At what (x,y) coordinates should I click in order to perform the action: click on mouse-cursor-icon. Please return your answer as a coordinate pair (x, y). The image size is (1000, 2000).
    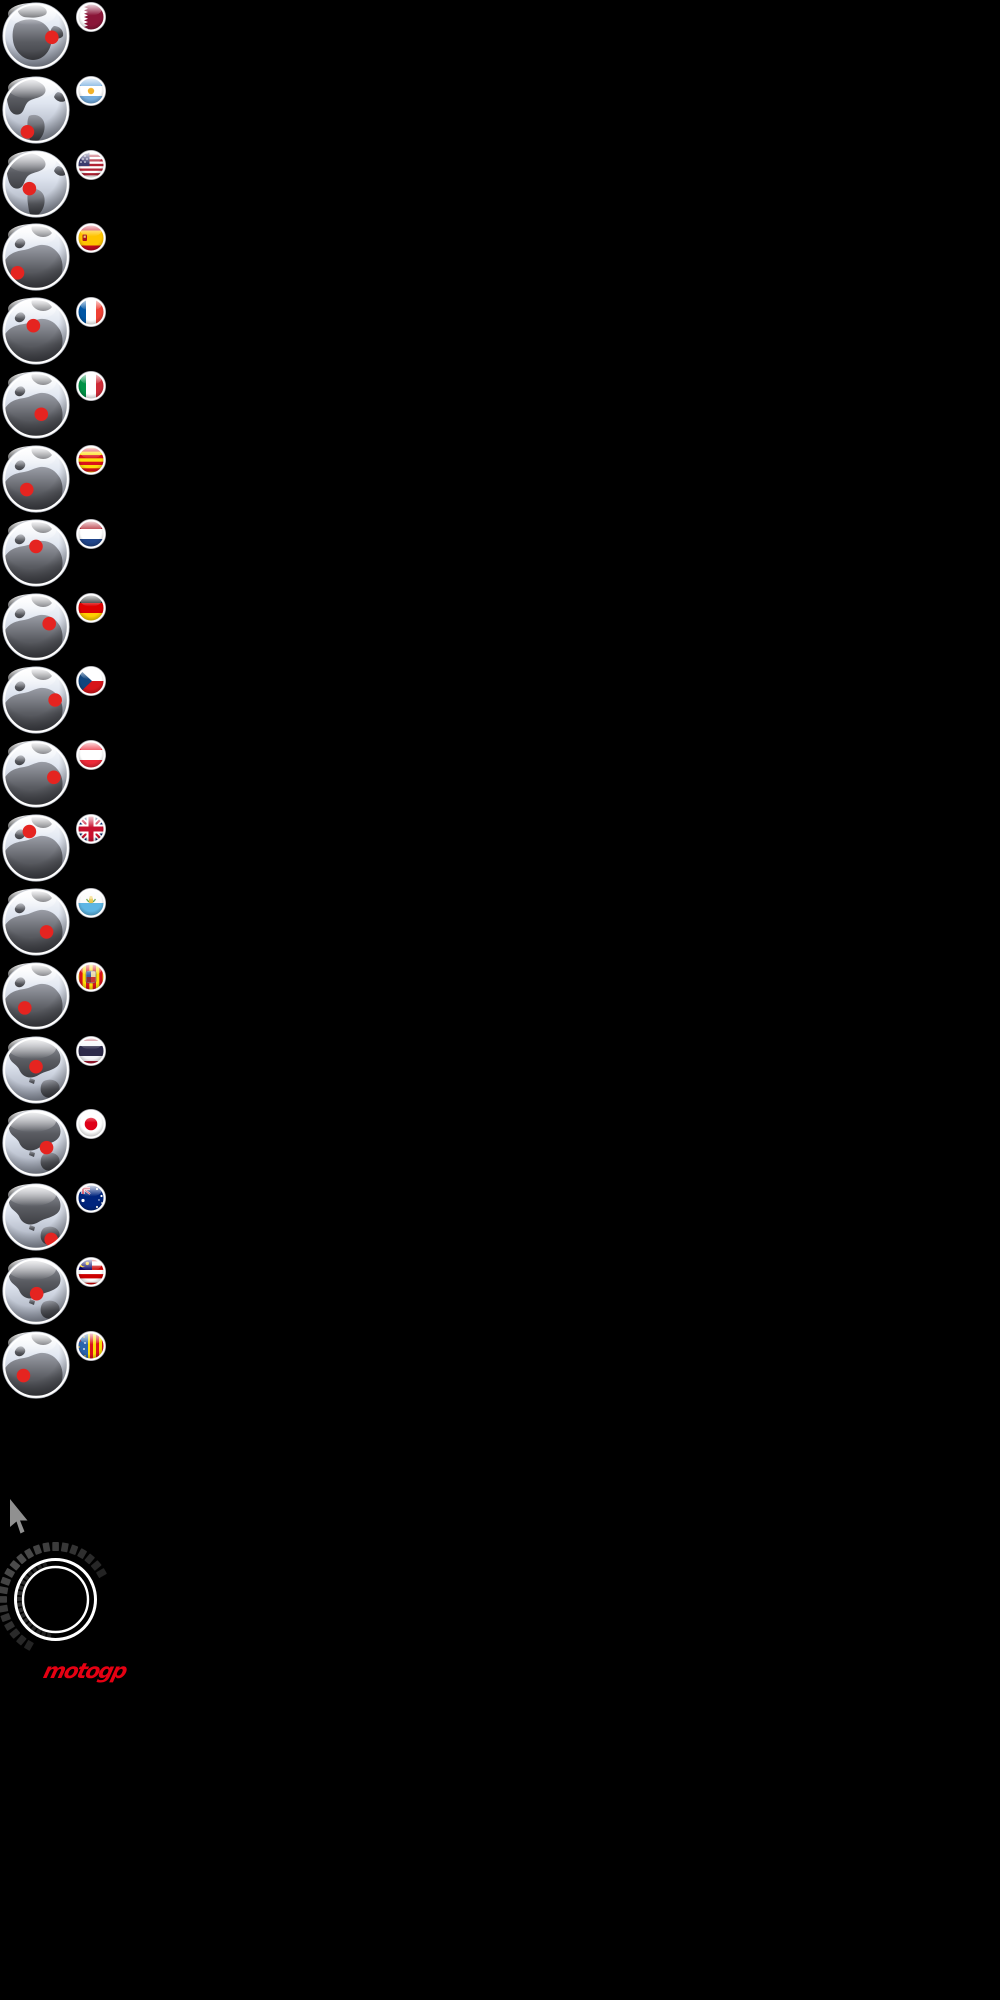
    Looking at the image, I should click on (18, 1516).